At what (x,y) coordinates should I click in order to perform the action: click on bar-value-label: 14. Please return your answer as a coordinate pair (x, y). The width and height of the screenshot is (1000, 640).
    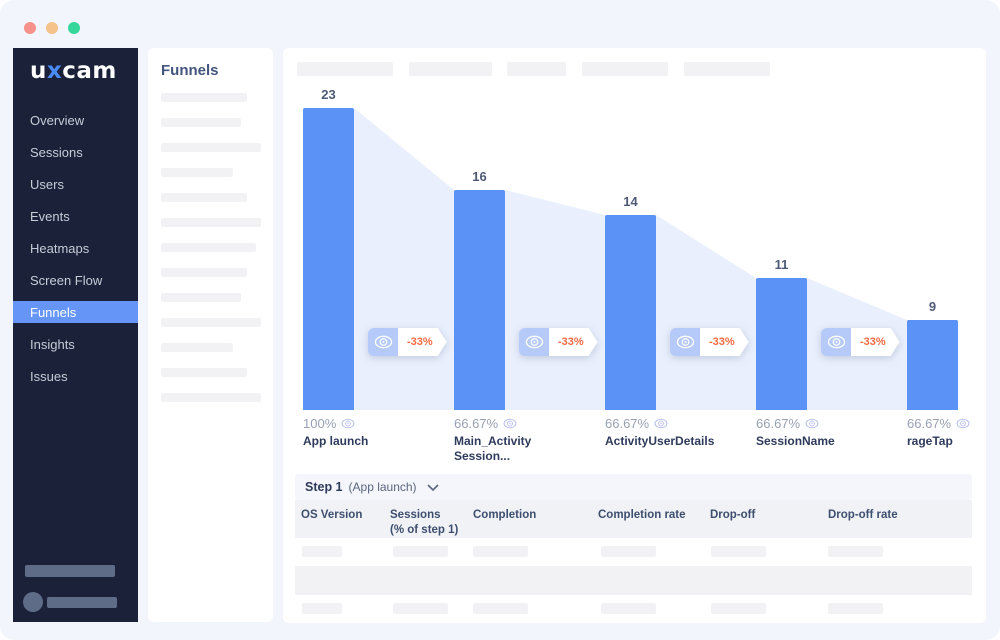
    Looking at the image, I should click on (630, 201).